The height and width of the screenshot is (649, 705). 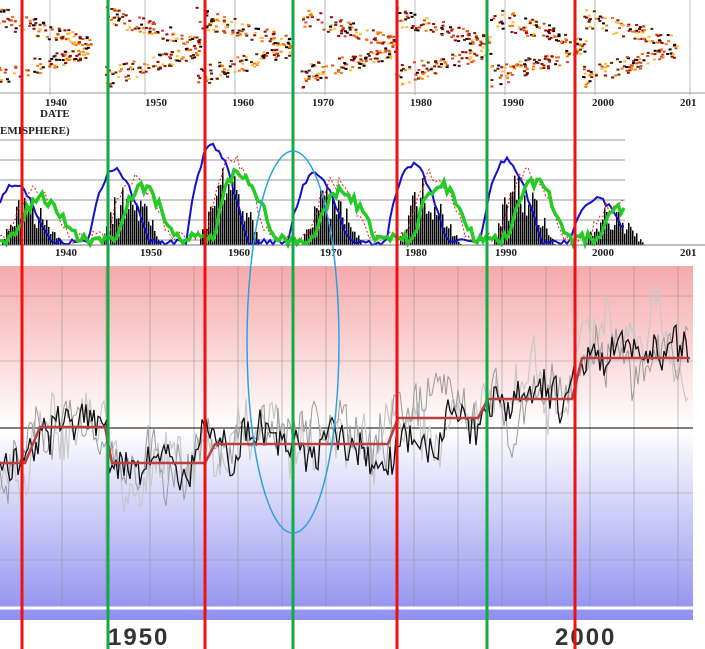 I want to click on year-label: 1950, so click(x=151, y=253).